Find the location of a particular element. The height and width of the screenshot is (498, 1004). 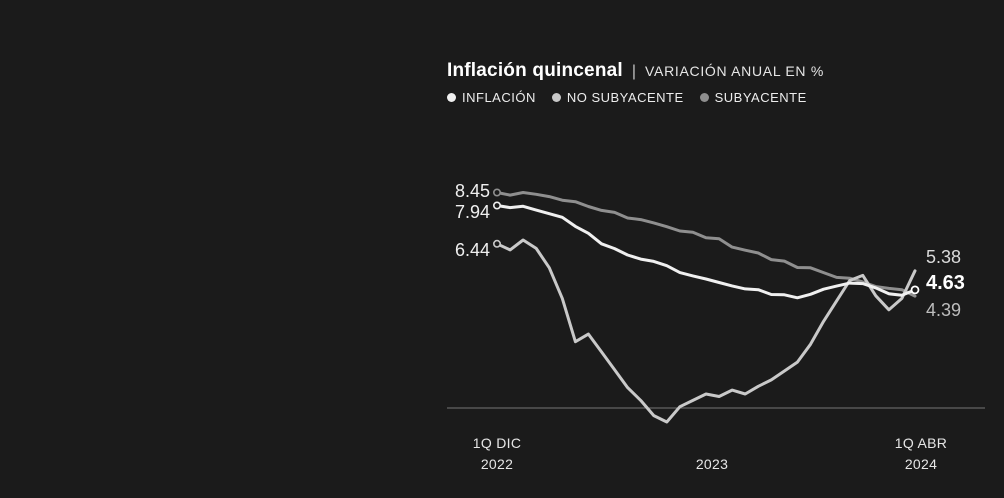

end-value-subyacente: 4.39 is located at coordinates (944, 310).